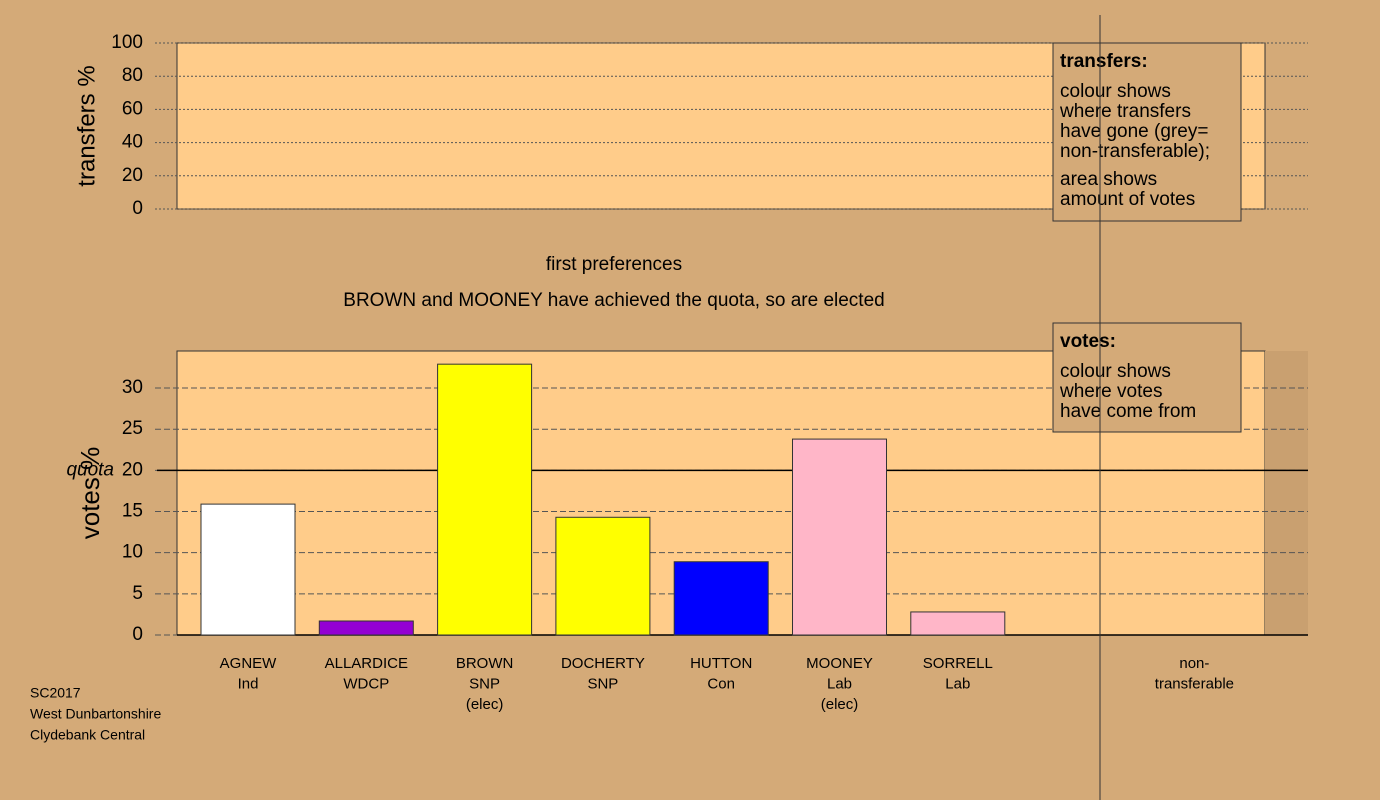  Describe the element at coordinates (1127, 199) in the screenshot. I see `legend-text: amount of votes` at that location.